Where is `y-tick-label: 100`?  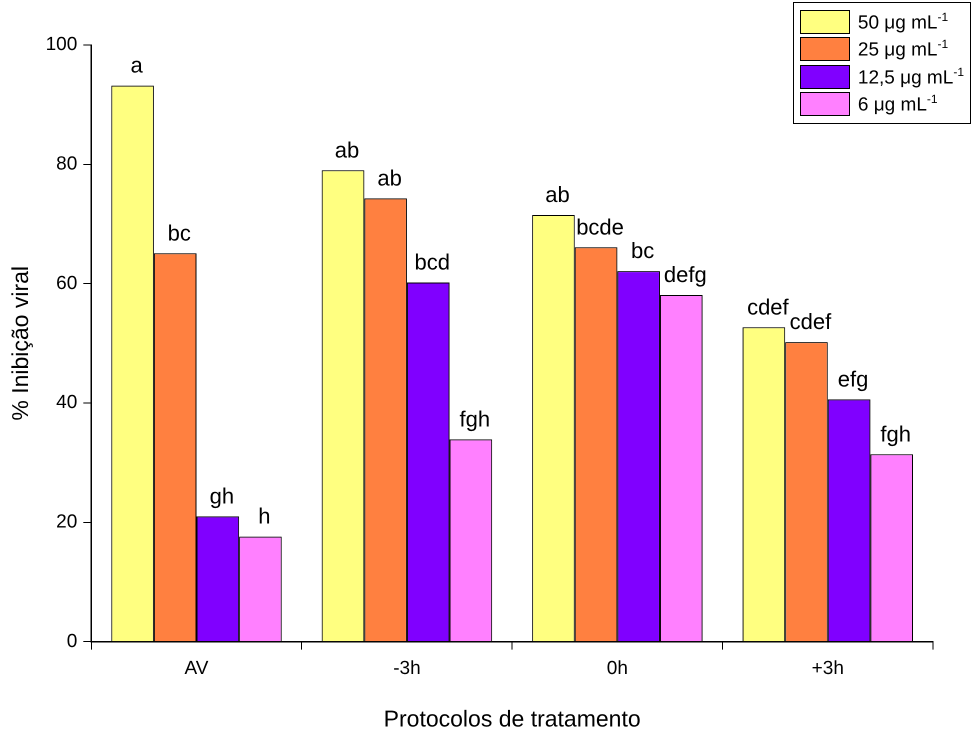 y-tick-label: 100 is located at coordinates (62, 45).